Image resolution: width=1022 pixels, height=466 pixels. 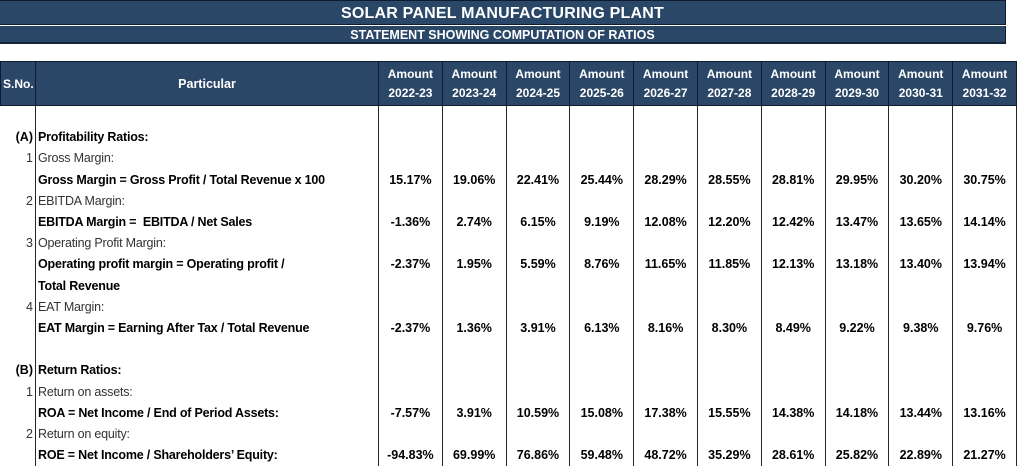 What do you see at coordinates (729, 455) in the screenshot?
I see `value-cell: 35.29%` at bounding box center [729, 455].